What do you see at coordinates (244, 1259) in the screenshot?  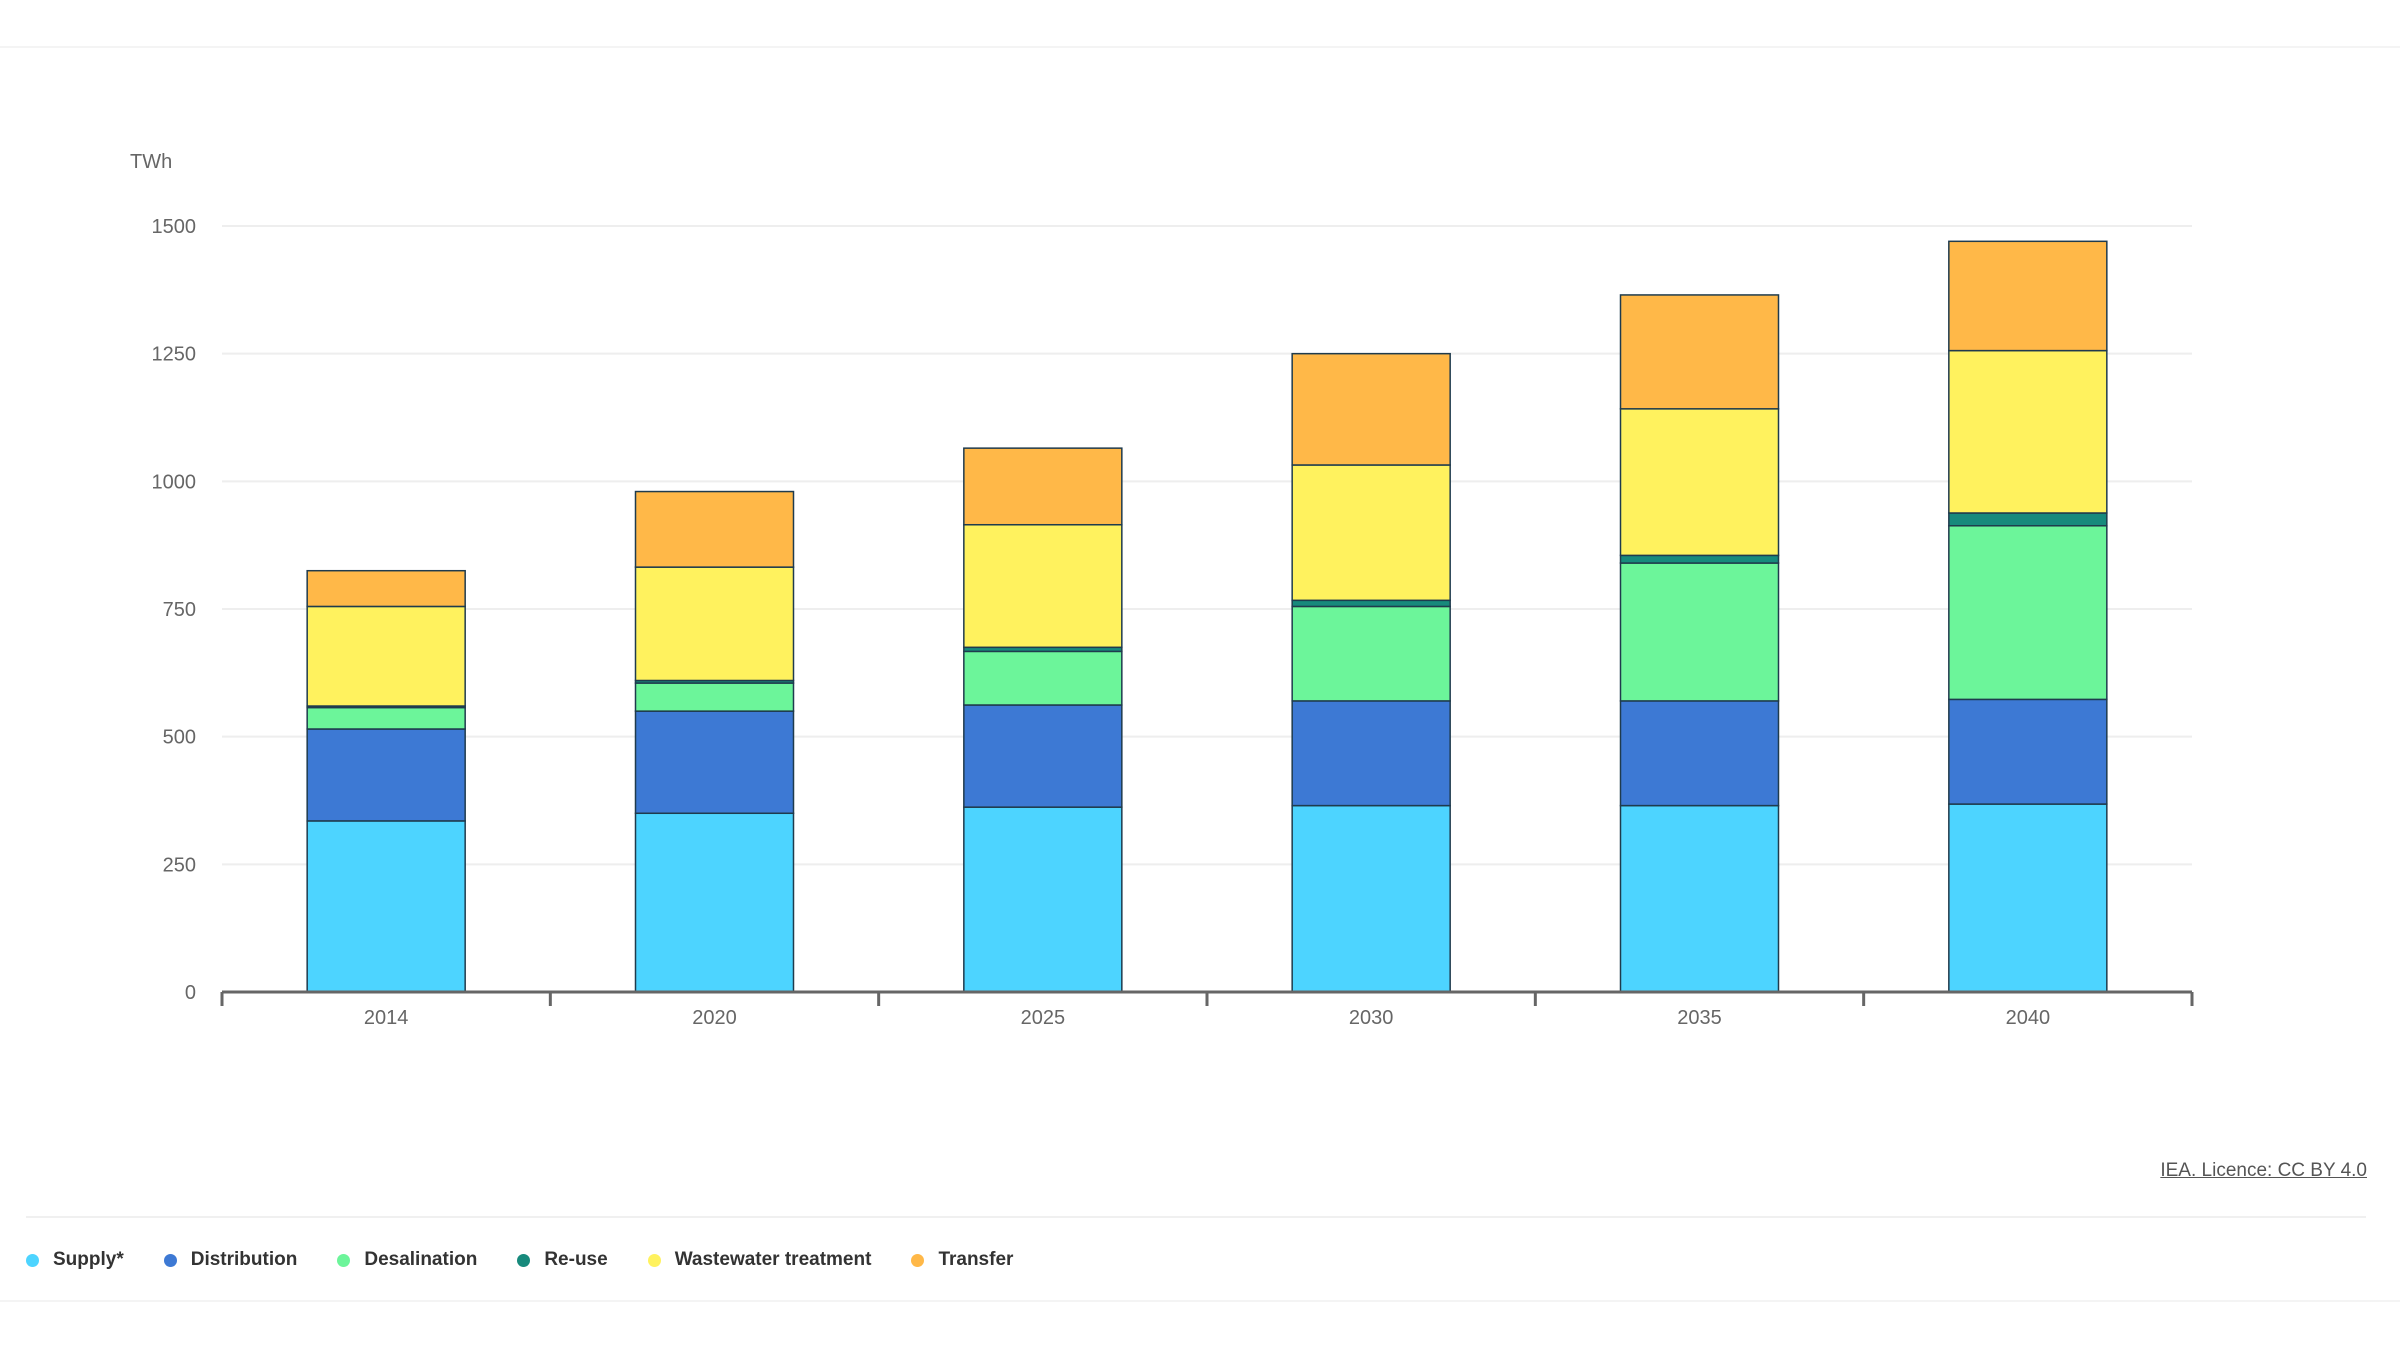 I see `legend-label: Distribution` at bounding box center [244, 1259].